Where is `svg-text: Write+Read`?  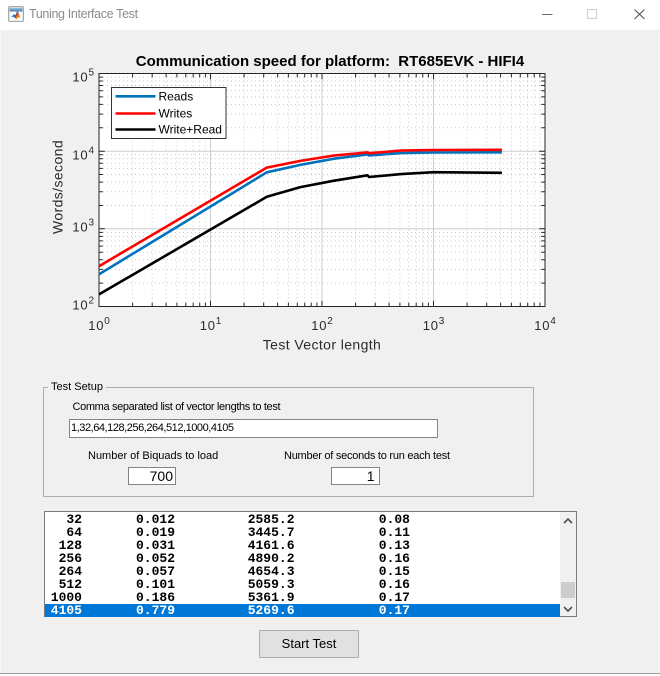
svg-text: Write+Read is located at coordinates (190, 130).